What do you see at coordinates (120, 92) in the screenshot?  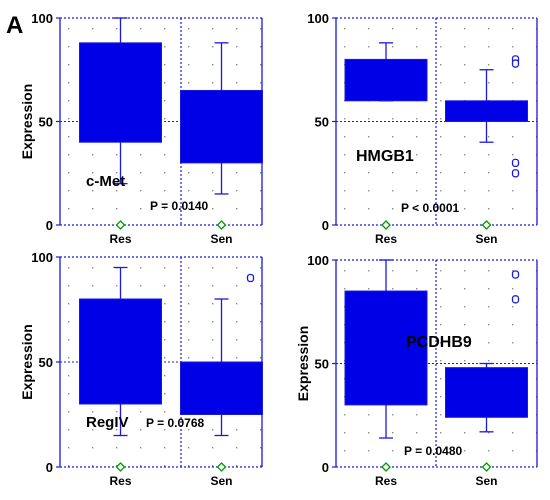 I see `box-res` at bounding box center [120, 92].